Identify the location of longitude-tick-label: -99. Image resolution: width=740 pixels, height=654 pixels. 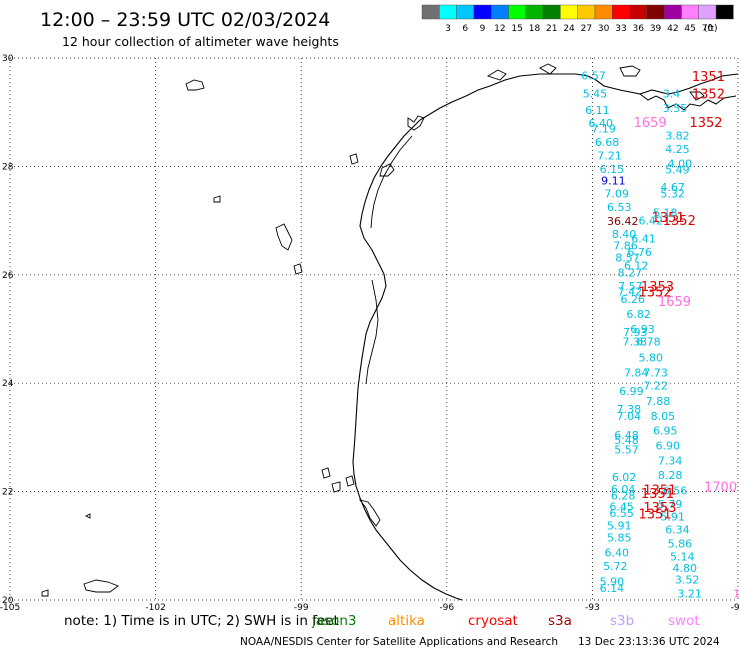
(301, 608).